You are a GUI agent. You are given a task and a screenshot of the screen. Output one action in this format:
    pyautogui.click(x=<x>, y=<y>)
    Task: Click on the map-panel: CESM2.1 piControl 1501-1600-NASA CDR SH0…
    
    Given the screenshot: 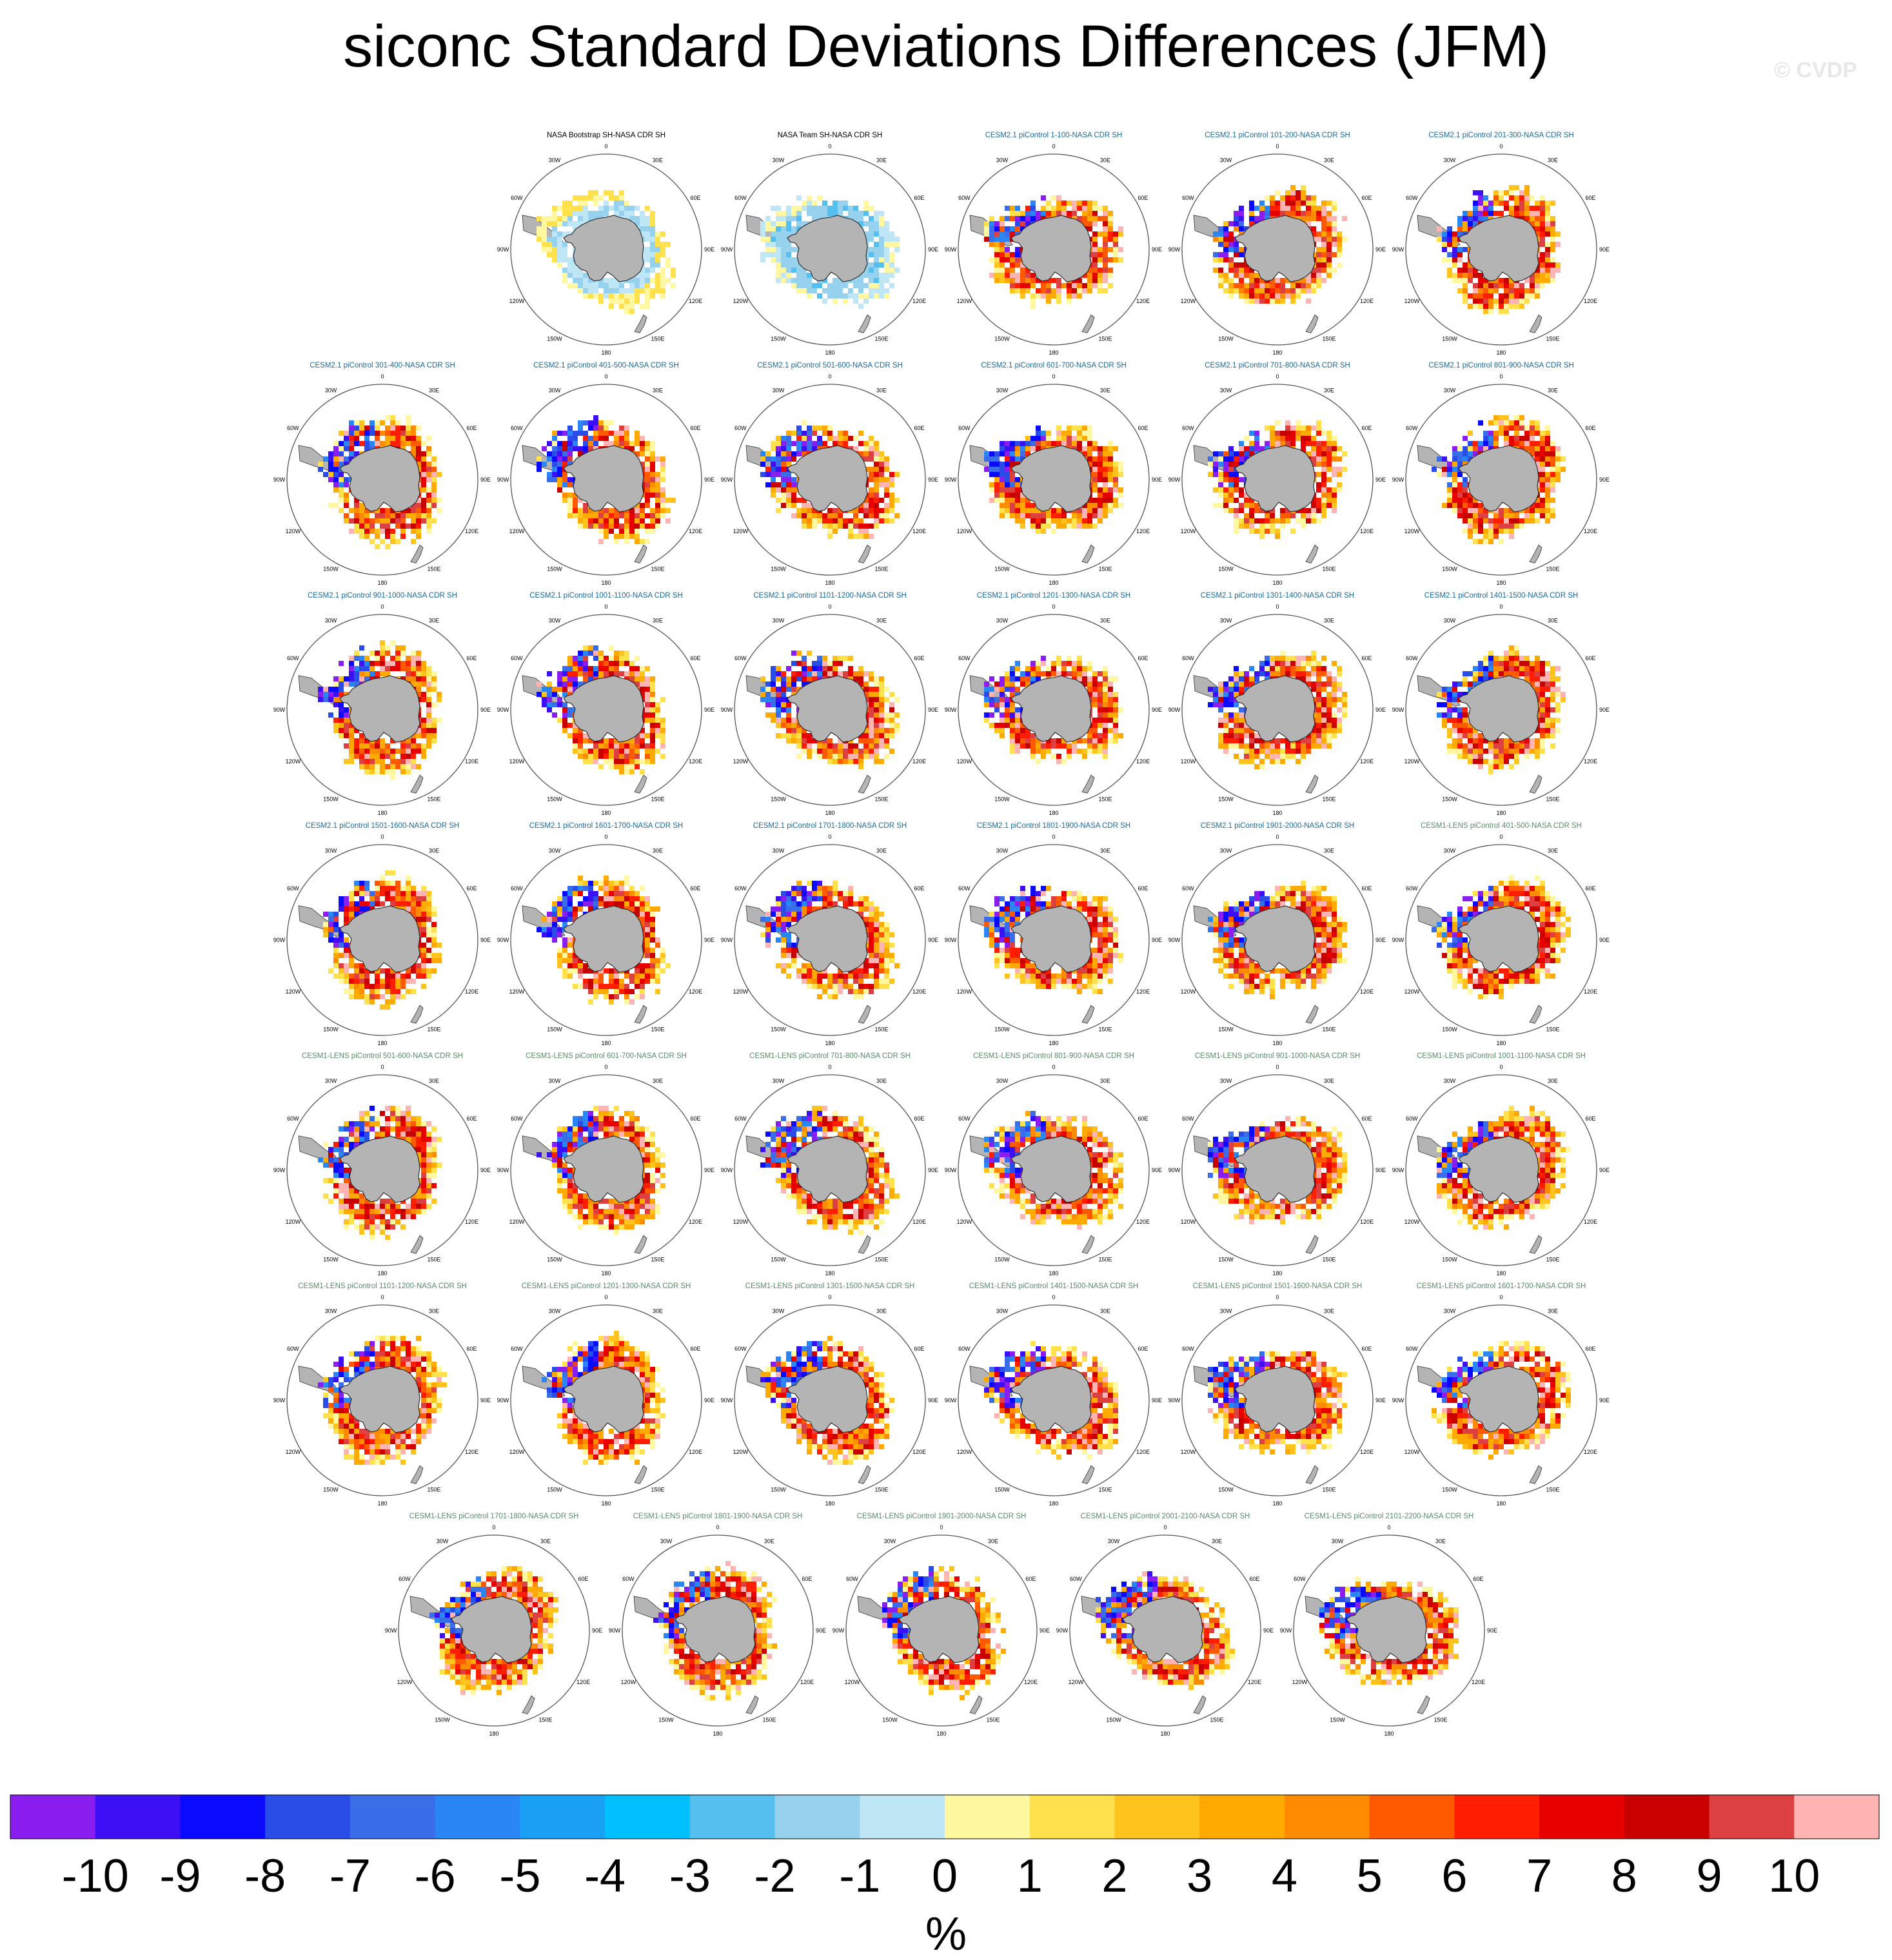 What is the action you would take?
    pyautogui.click(x=382, y=934)
    